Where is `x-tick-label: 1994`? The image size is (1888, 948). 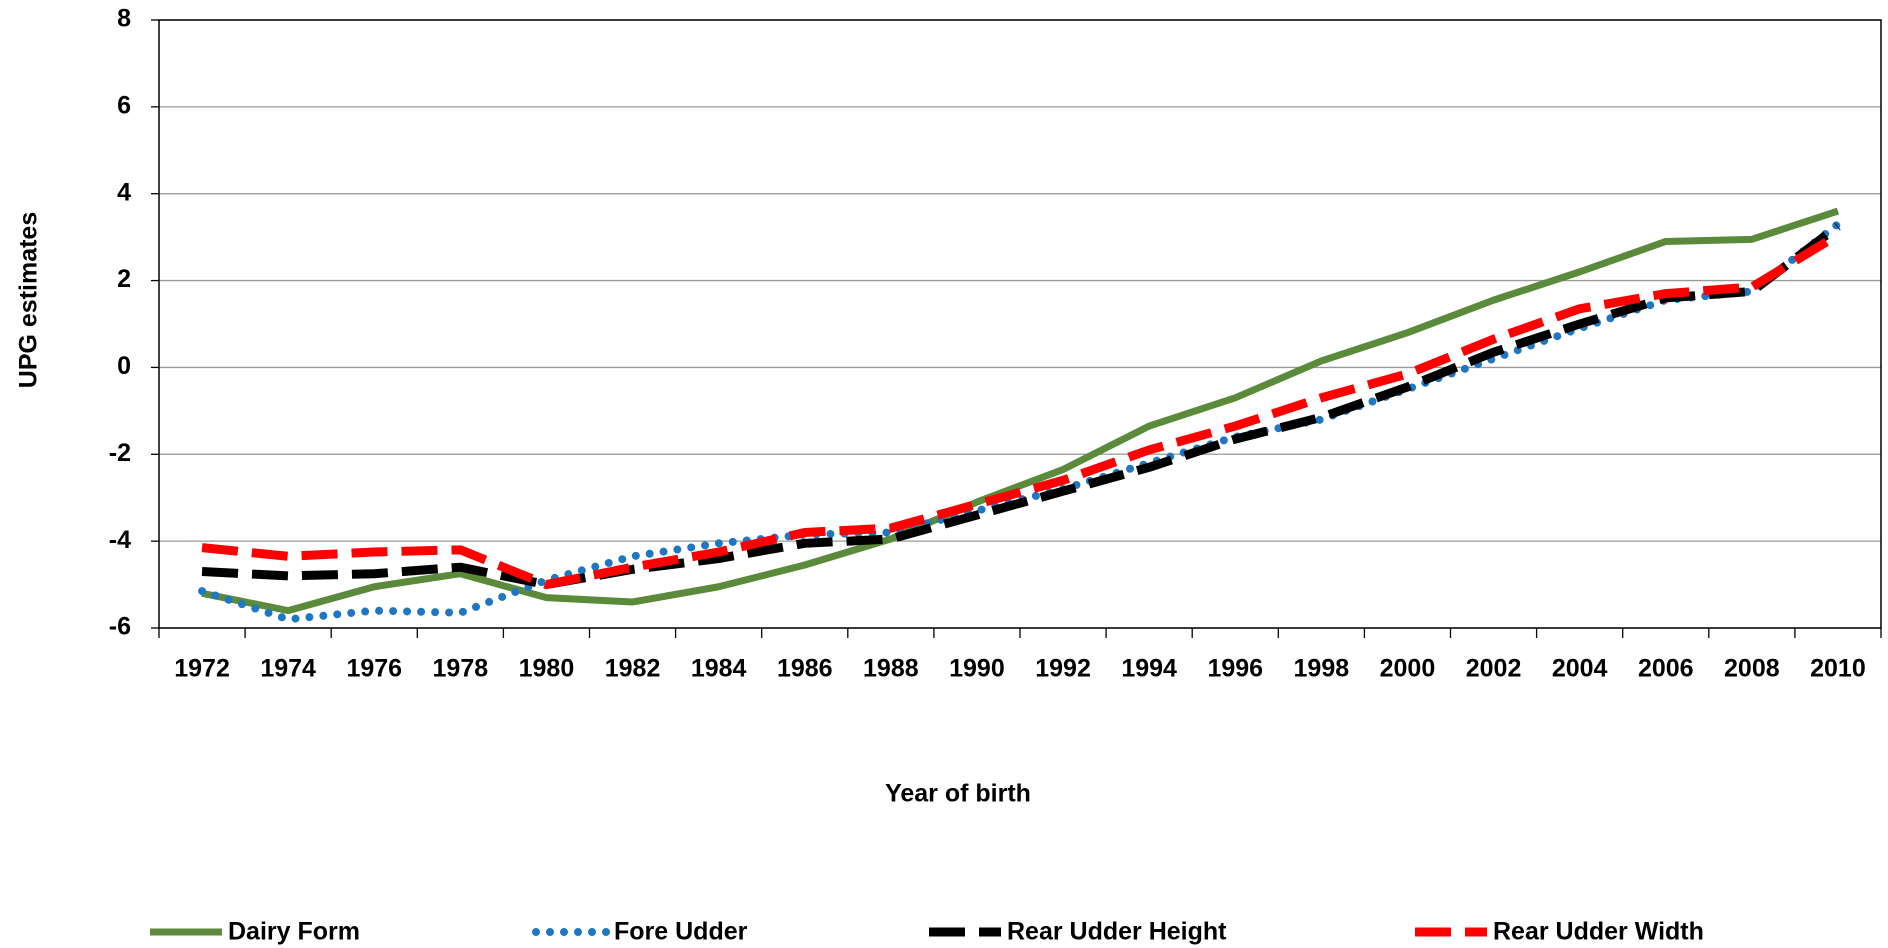
x-tick-label: 1994 is located at coordinates (1149, 669).